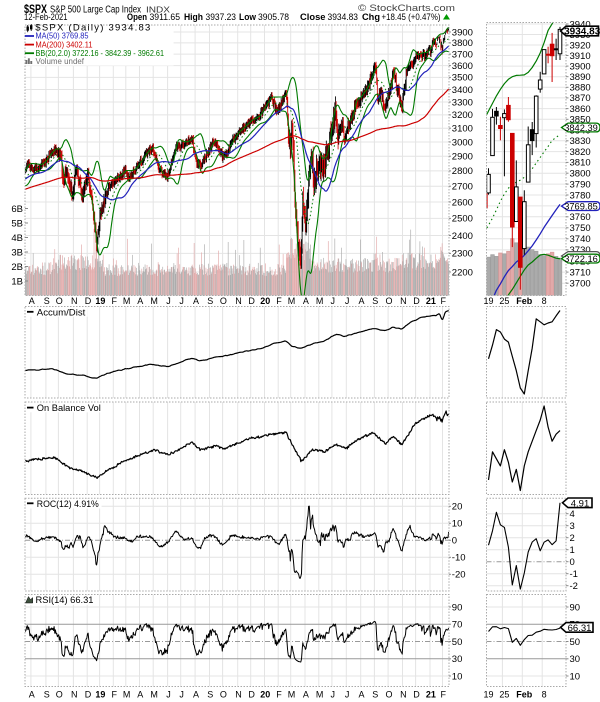 This screenshot has width=600, height=702. I want to click on svg-text: 2400, so click(462, 236).